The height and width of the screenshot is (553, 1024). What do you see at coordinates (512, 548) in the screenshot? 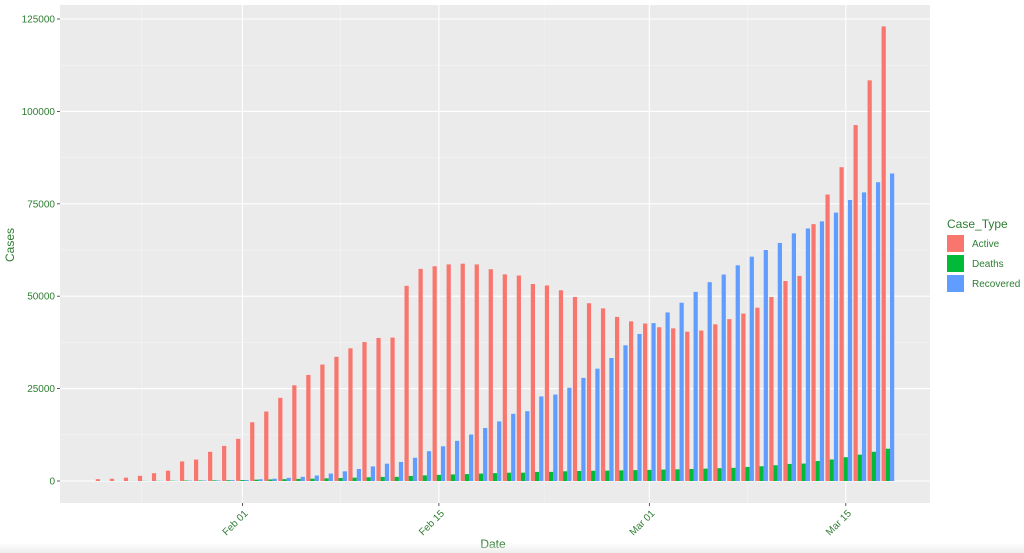
I see `bottom-fade` at bounding box center [512, 548].